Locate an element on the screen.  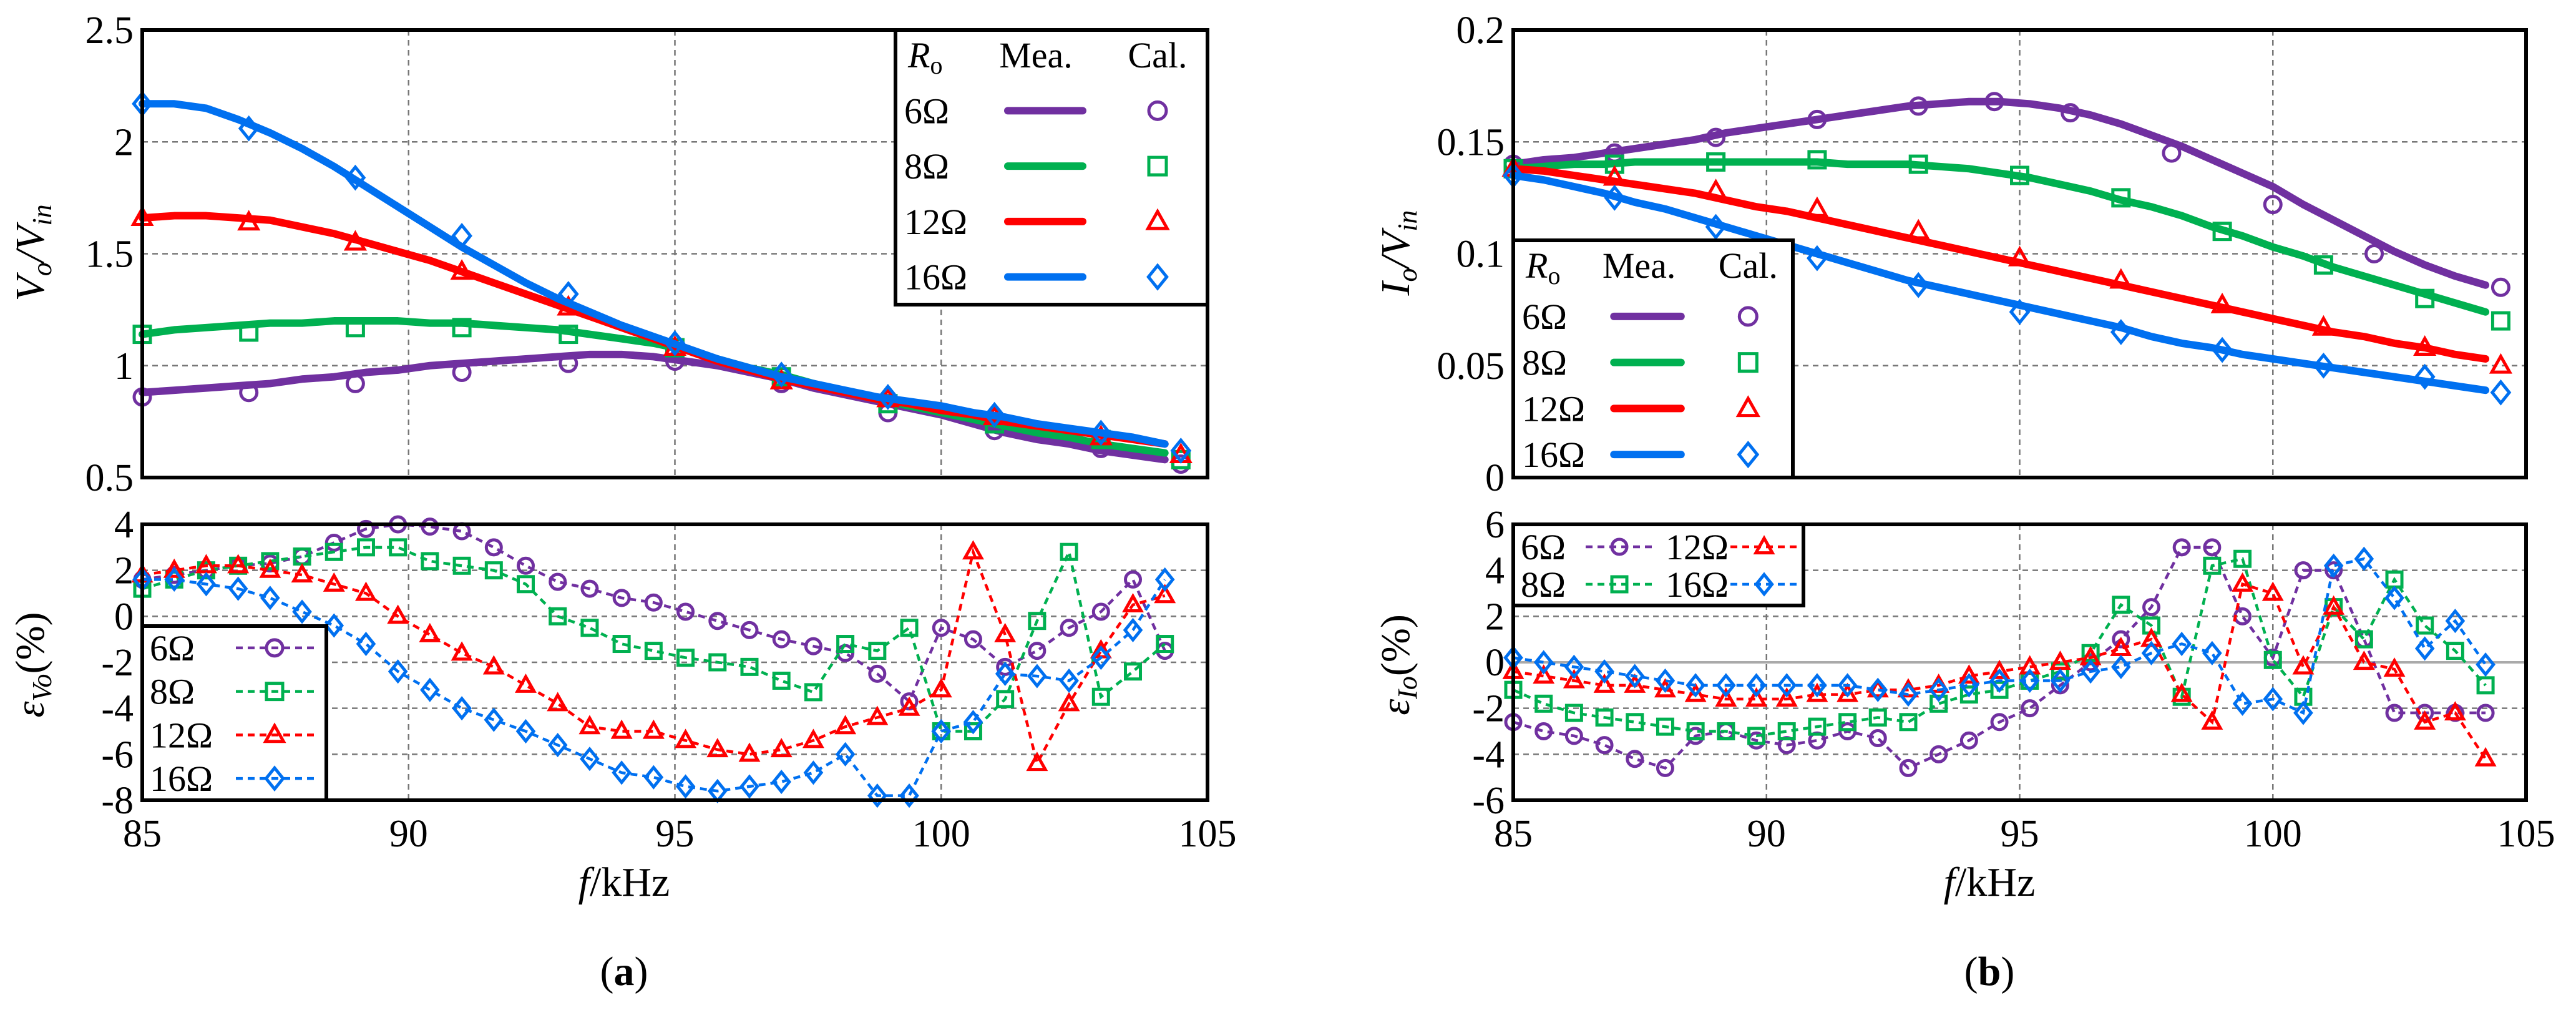
legend-col-calculated: Cal. is located at coordinates (1748, 266).